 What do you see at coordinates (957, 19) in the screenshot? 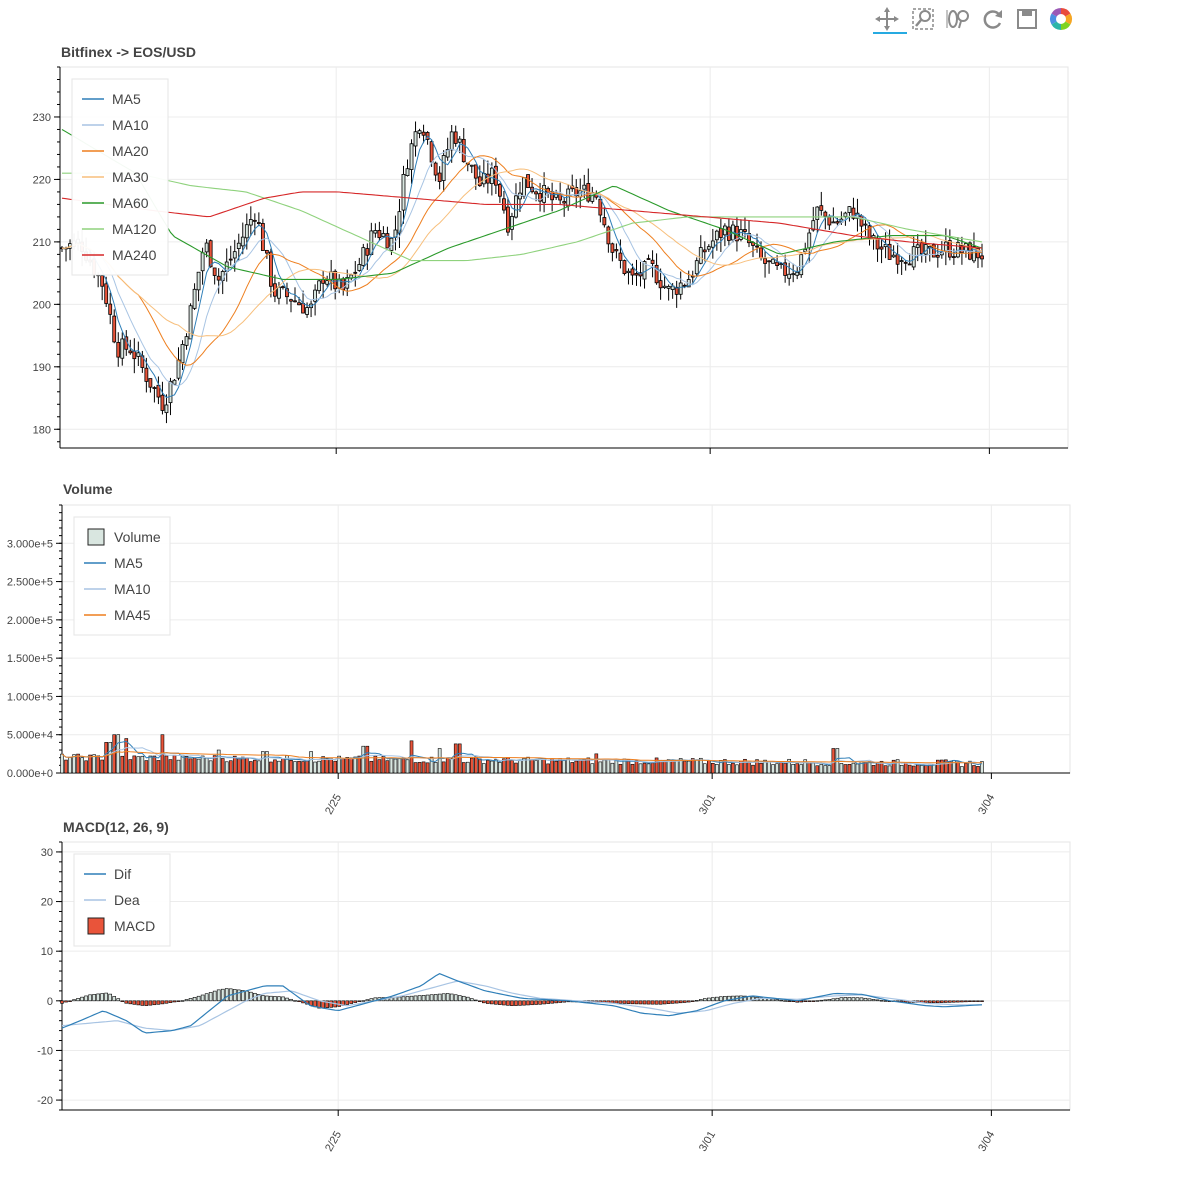
I see `wheel-zoom-tool-button` at bounding box center [957, 19].